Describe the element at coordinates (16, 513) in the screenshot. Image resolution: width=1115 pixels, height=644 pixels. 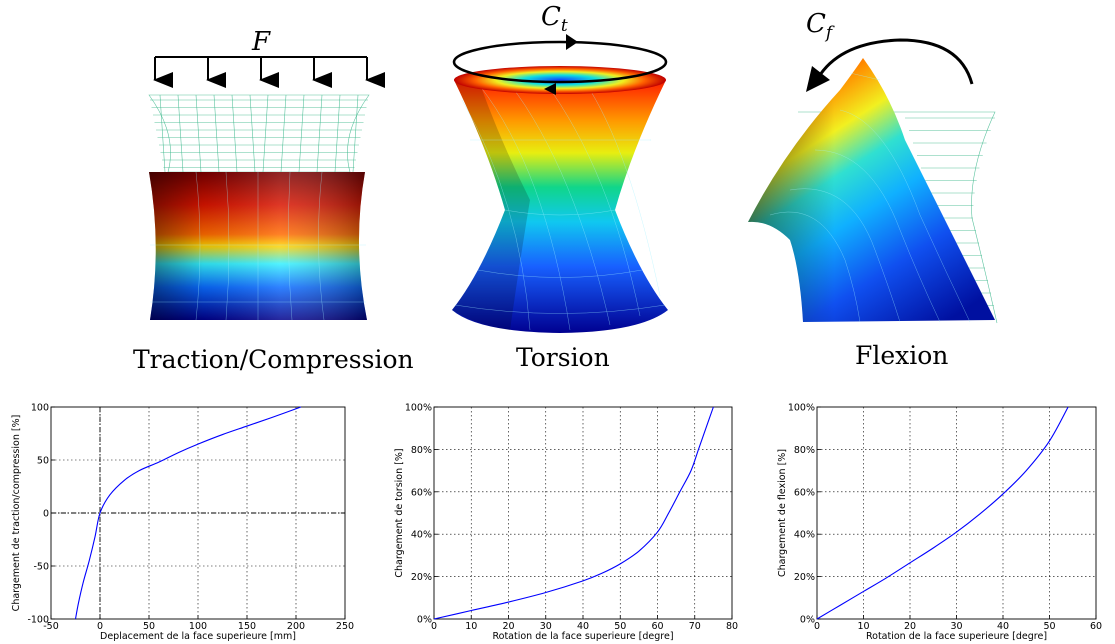
I see `y-axis-label: Chargement de traction/compression [%]` at that location.